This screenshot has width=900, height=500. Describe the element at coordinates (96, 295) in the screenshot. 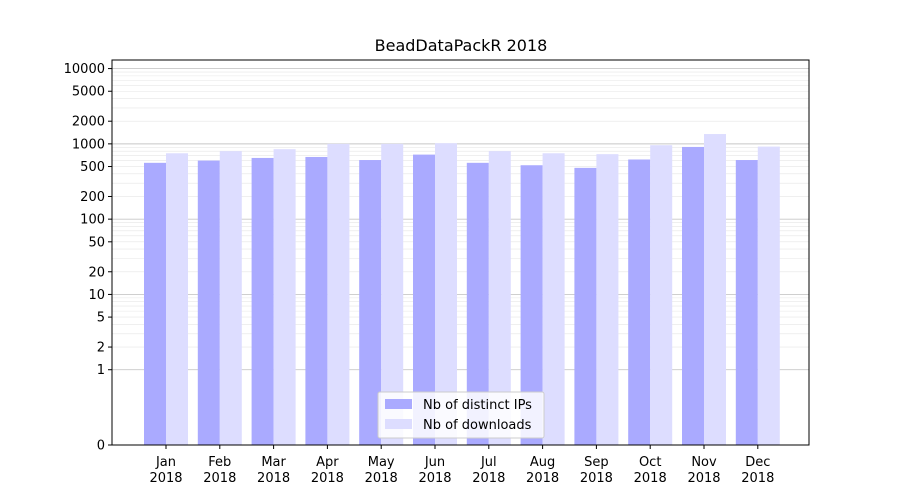

I see `y-tick-label: 10` at that location.